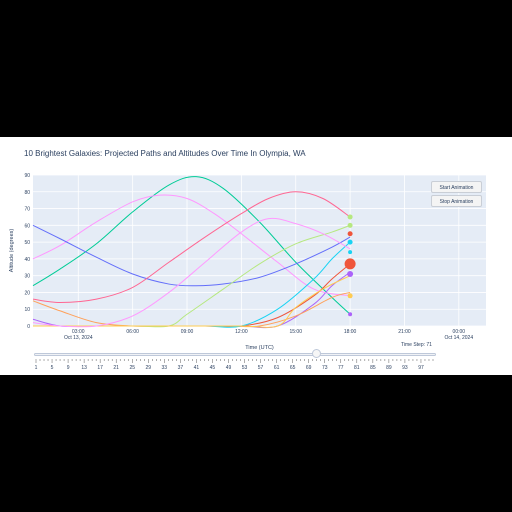 Image resolution: width=512 pixels, height=512 pixels. What do you see at coordinates (404, 332) in the screenshot?
I see `x-tick-label: 21:00` at bounding box center [404, 332].